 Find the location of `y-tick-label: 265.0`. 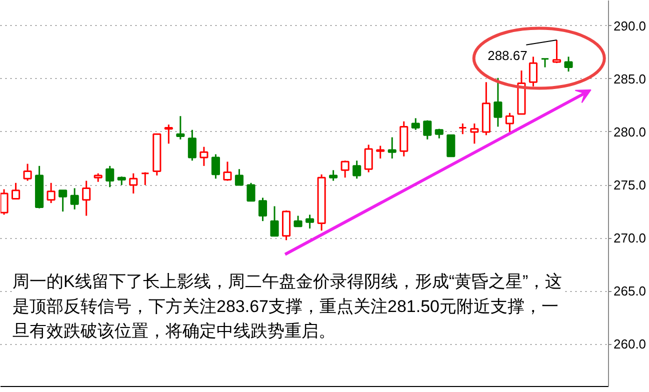

y-tick-label: 265.0 is located at coordinates (630, 291).